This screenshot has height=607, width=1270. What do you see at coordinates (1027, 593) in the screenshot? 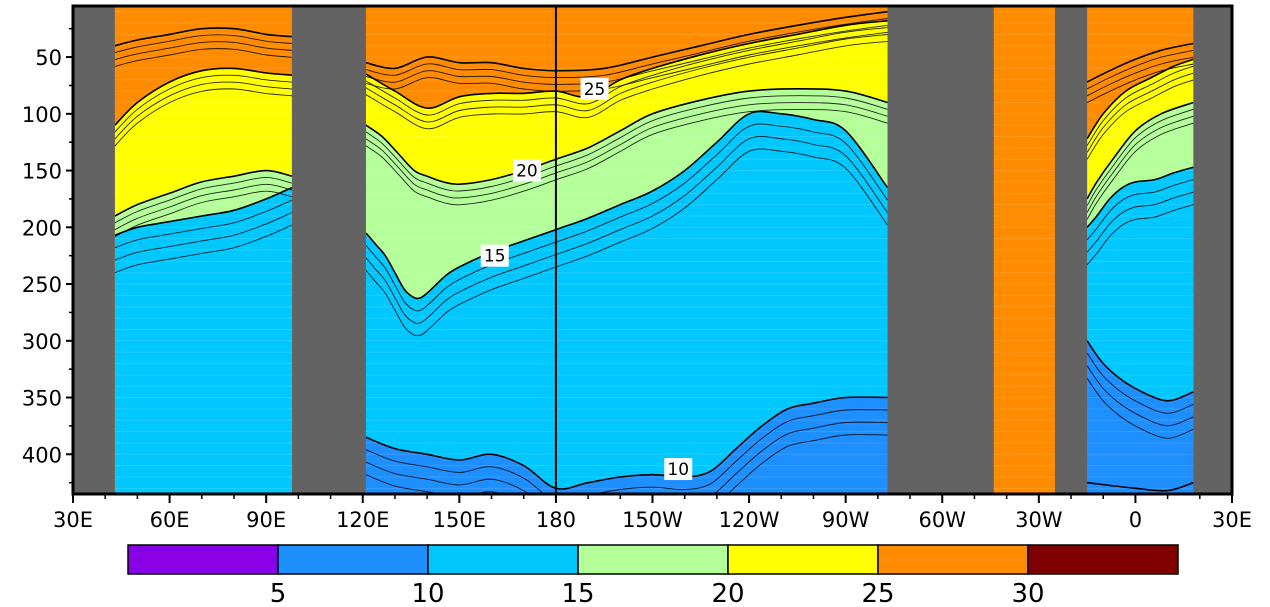
I see `colorbar-label: 30` at bounding box center [1027, 593].